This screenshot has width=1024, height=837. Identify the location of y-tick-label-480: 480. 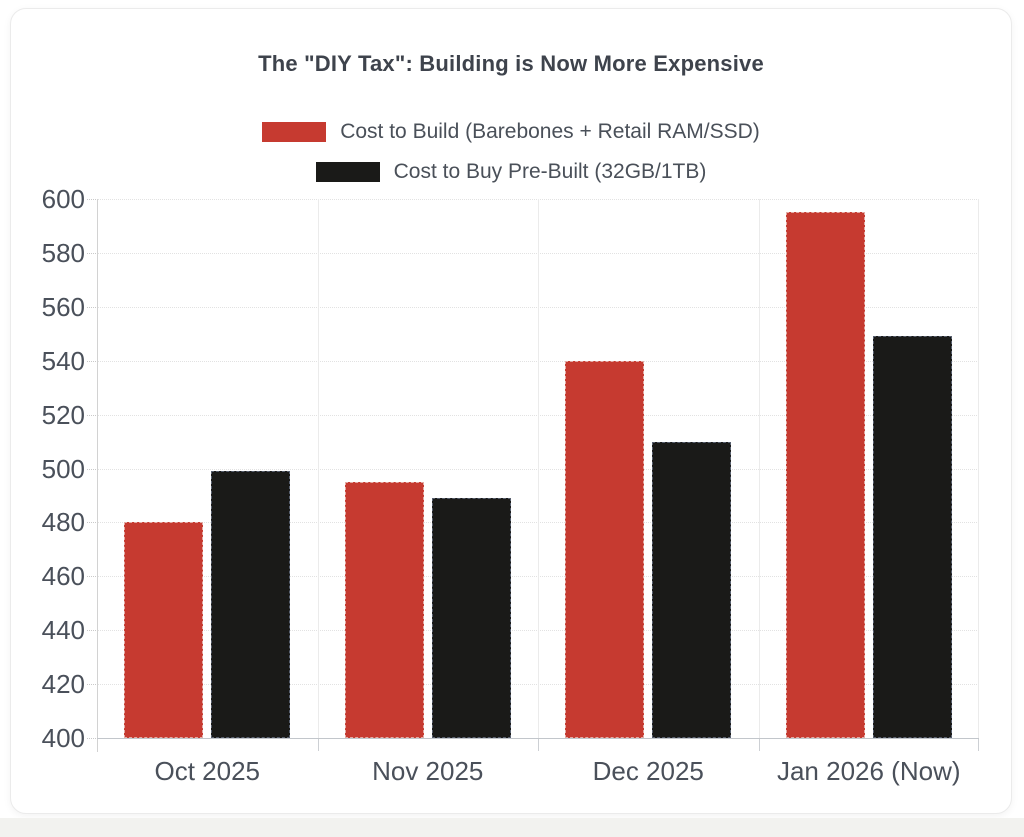
(63, 522).